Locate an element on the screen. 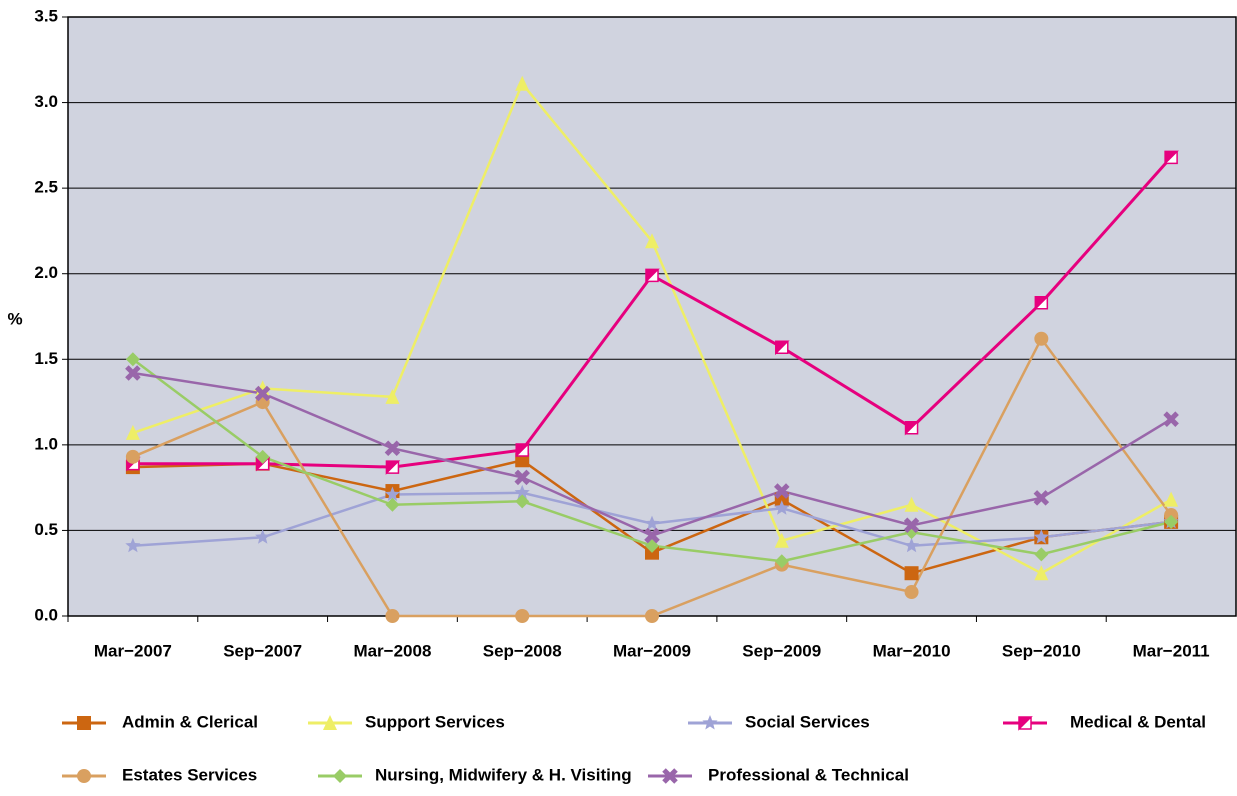 This screenshot has width=1237, height=796. y-tick-label: 3.5 is located at coordinates (46, 15).